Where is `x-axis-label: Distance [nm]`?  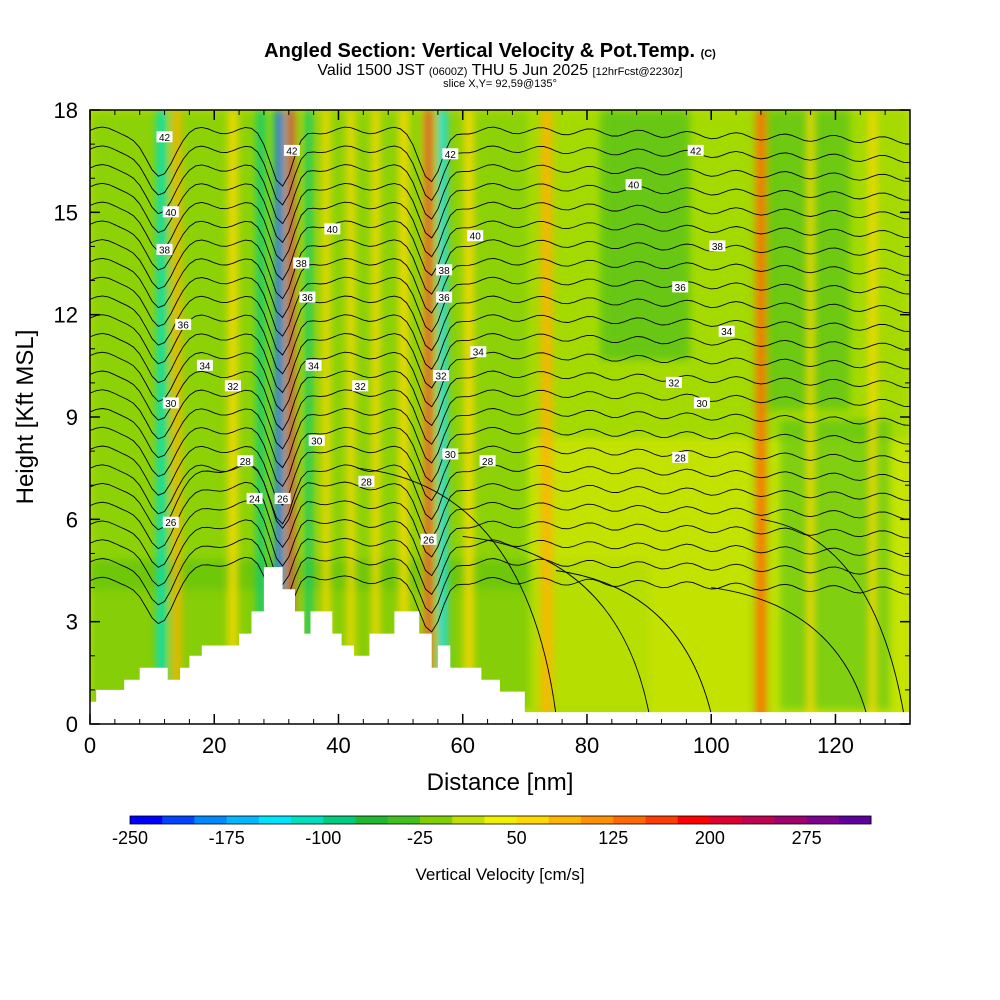 x-axis-label: Distance [nm] is located at coordinates (500, 782).